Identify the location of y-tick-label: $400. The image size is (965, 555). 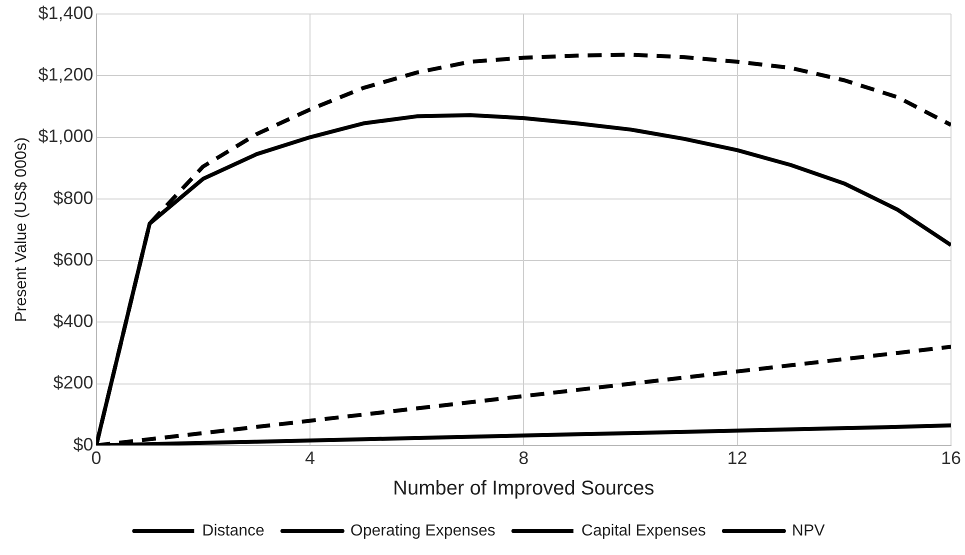
(73, 321).